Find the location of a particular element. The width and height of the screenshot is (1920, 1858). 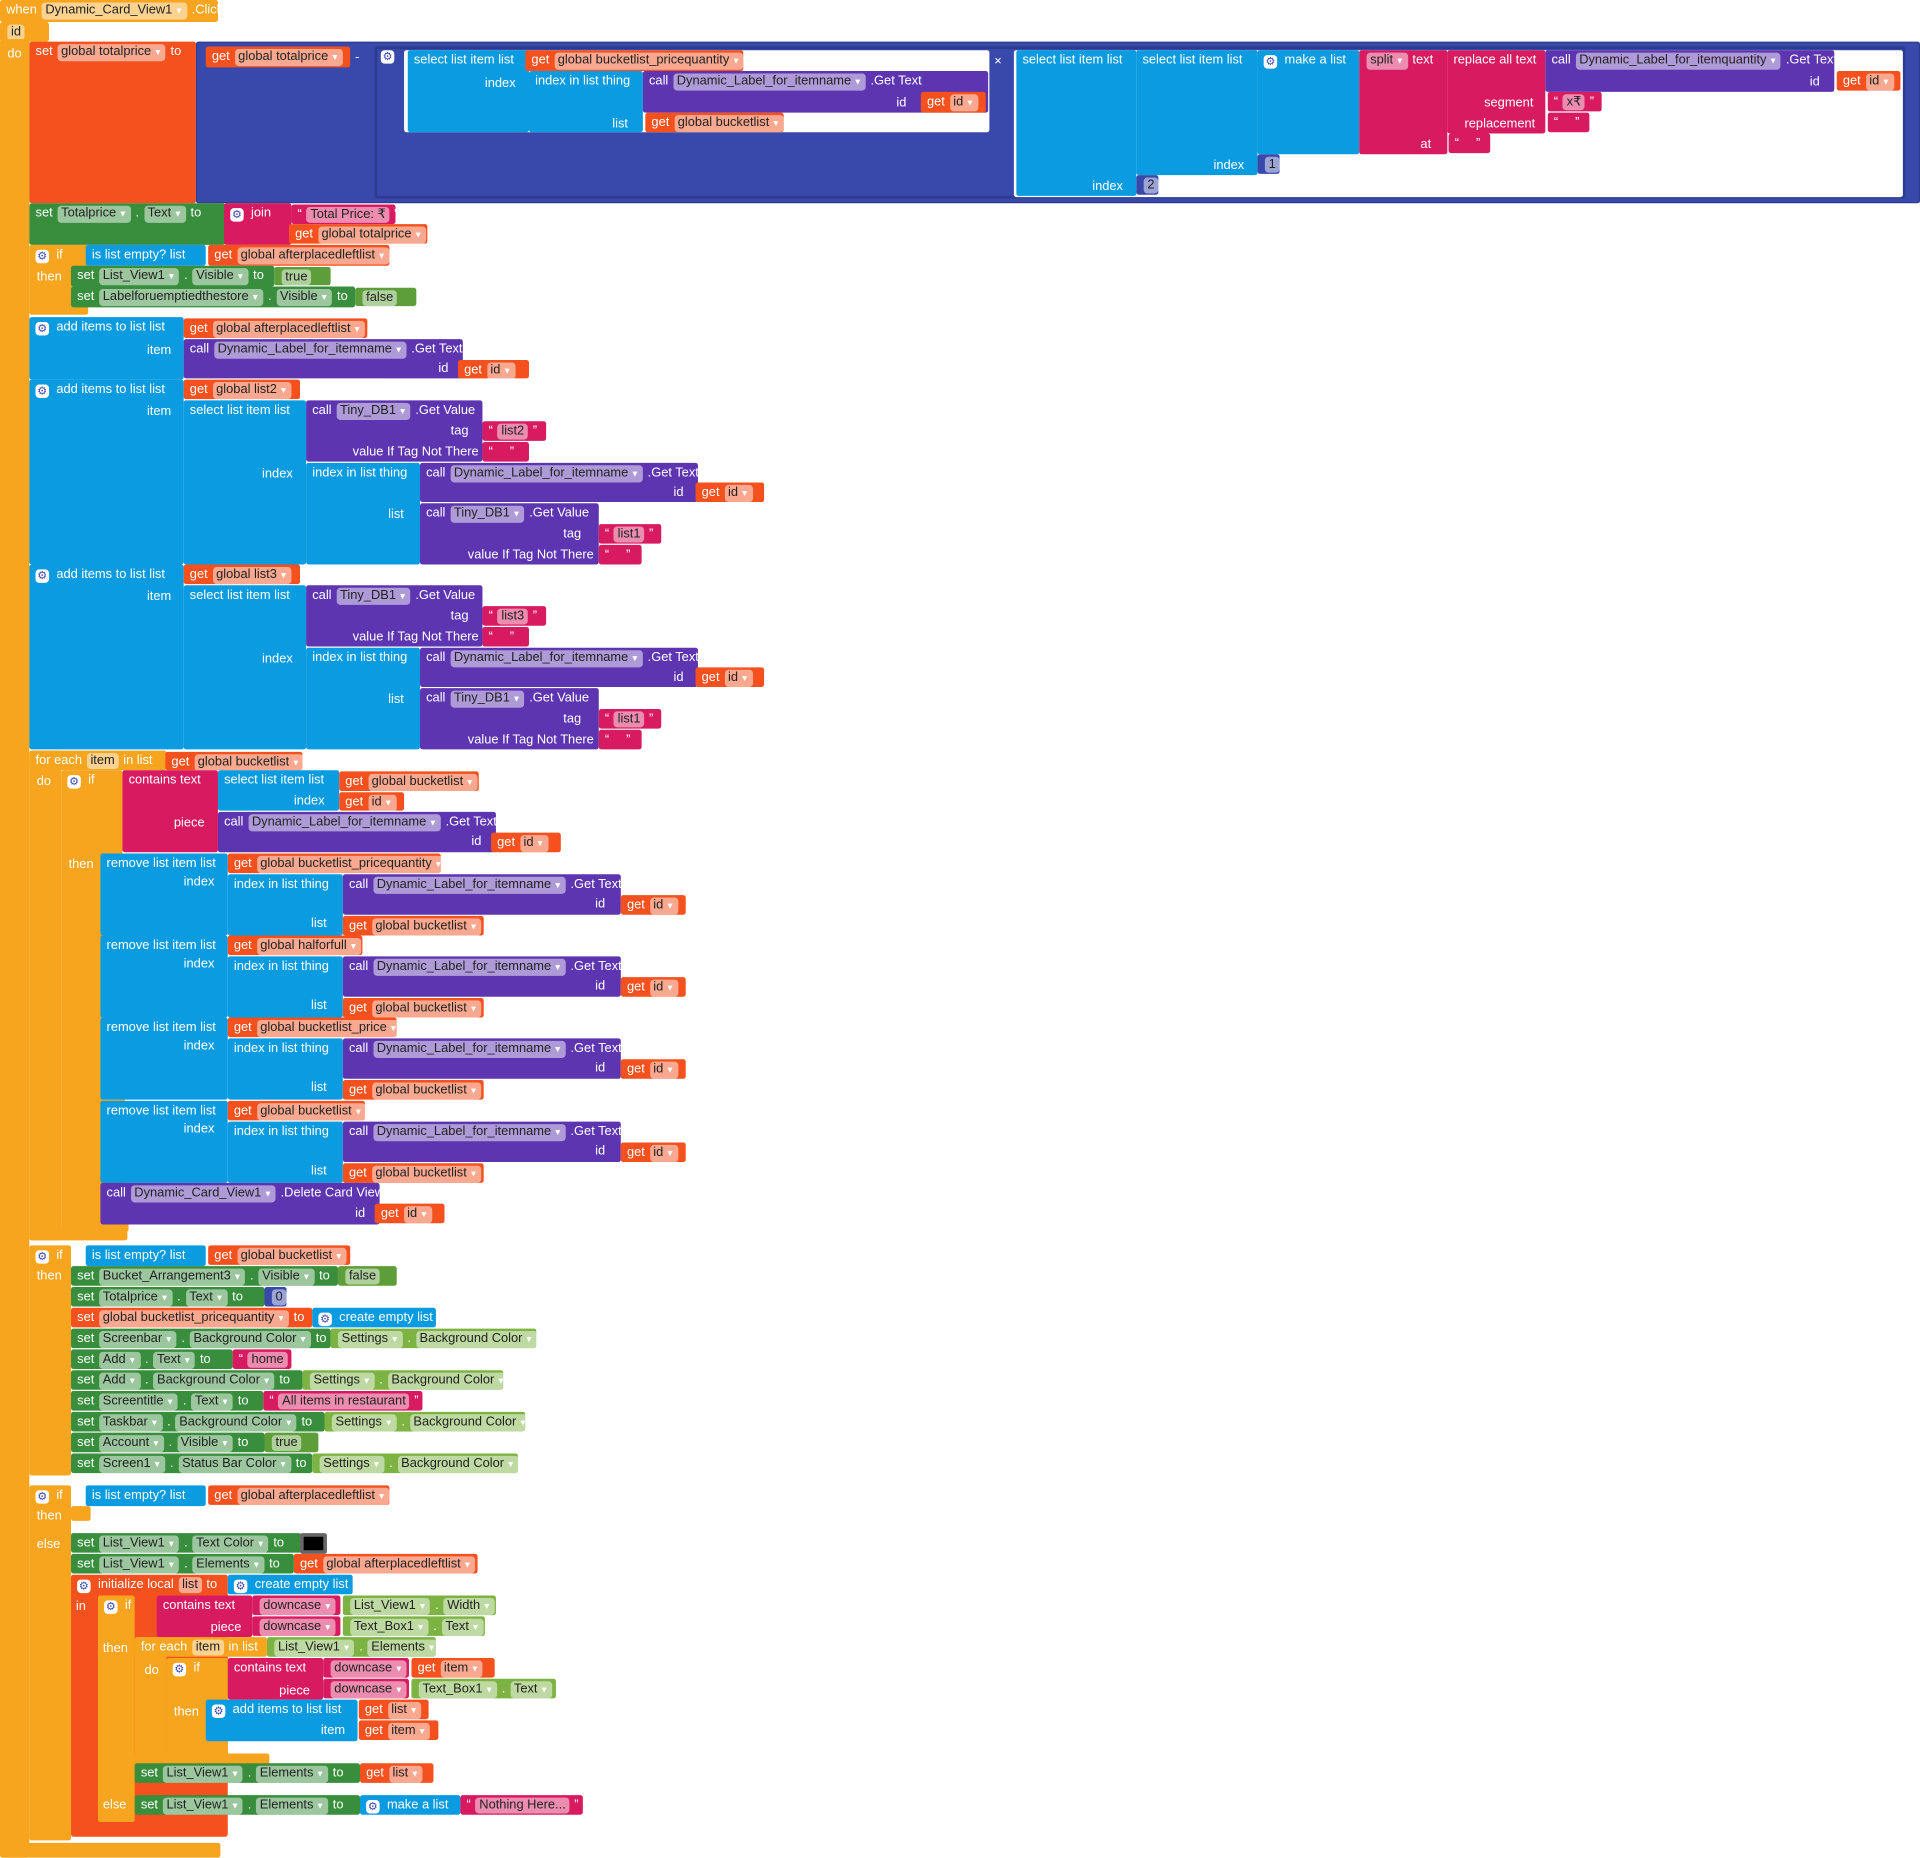

create-empty-block is located at coordinates (290, 1584).